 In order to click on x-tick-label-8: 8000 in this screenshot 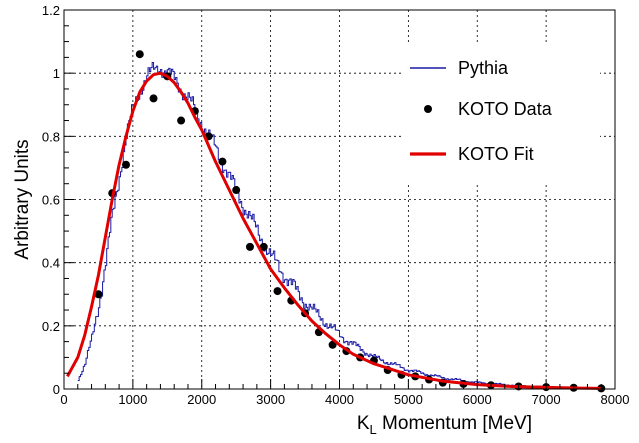, I will do `click(615, 399)`.